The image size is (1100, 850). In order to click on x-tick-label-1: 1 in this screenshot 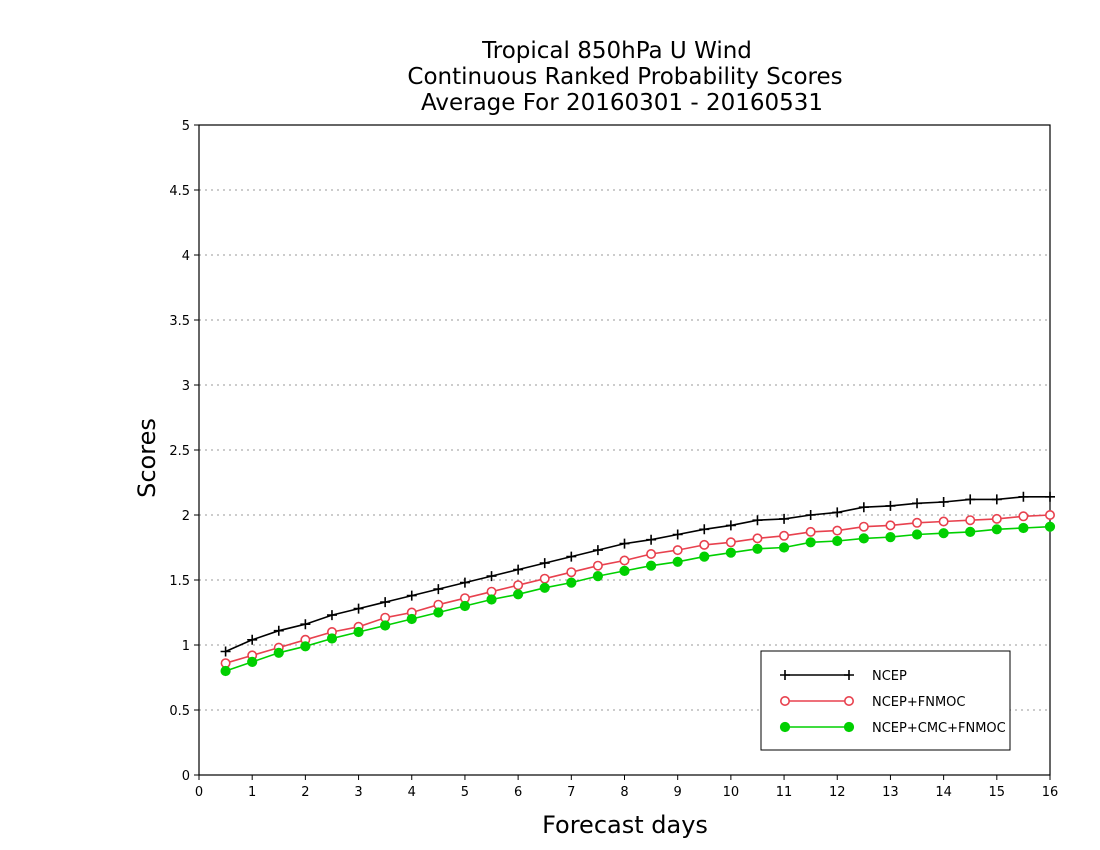, I will do `click(252, 792)`.